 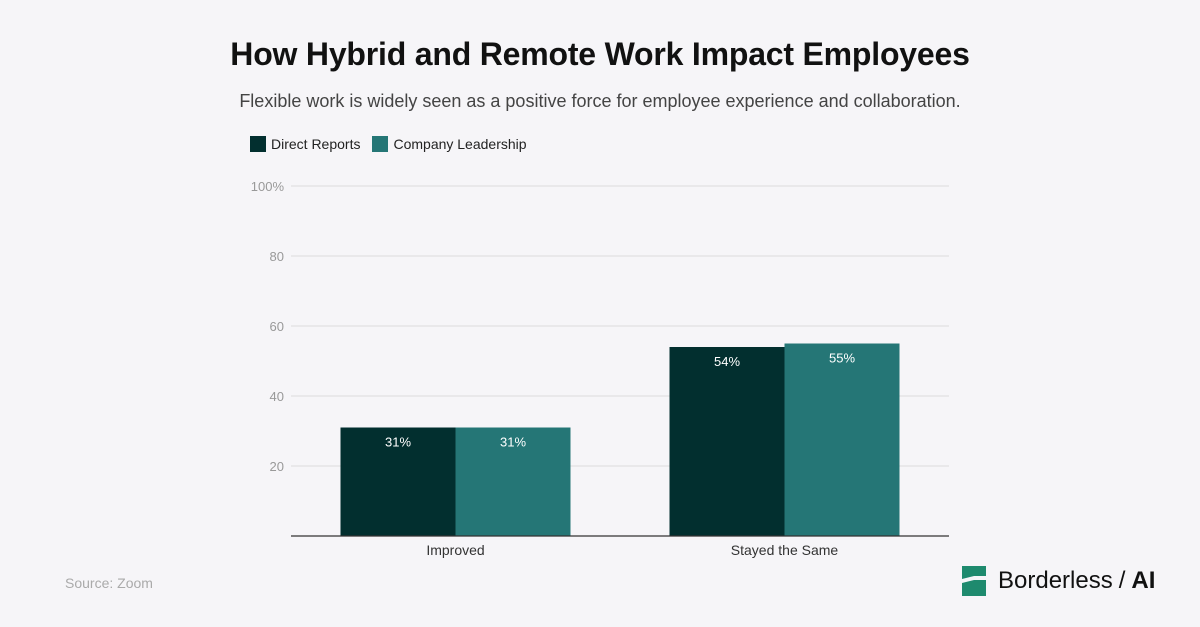 What do you see at coordinates (974, 581) in the screenshot?
I see `borderless-logo-icon` at bounding box center [974, 581].